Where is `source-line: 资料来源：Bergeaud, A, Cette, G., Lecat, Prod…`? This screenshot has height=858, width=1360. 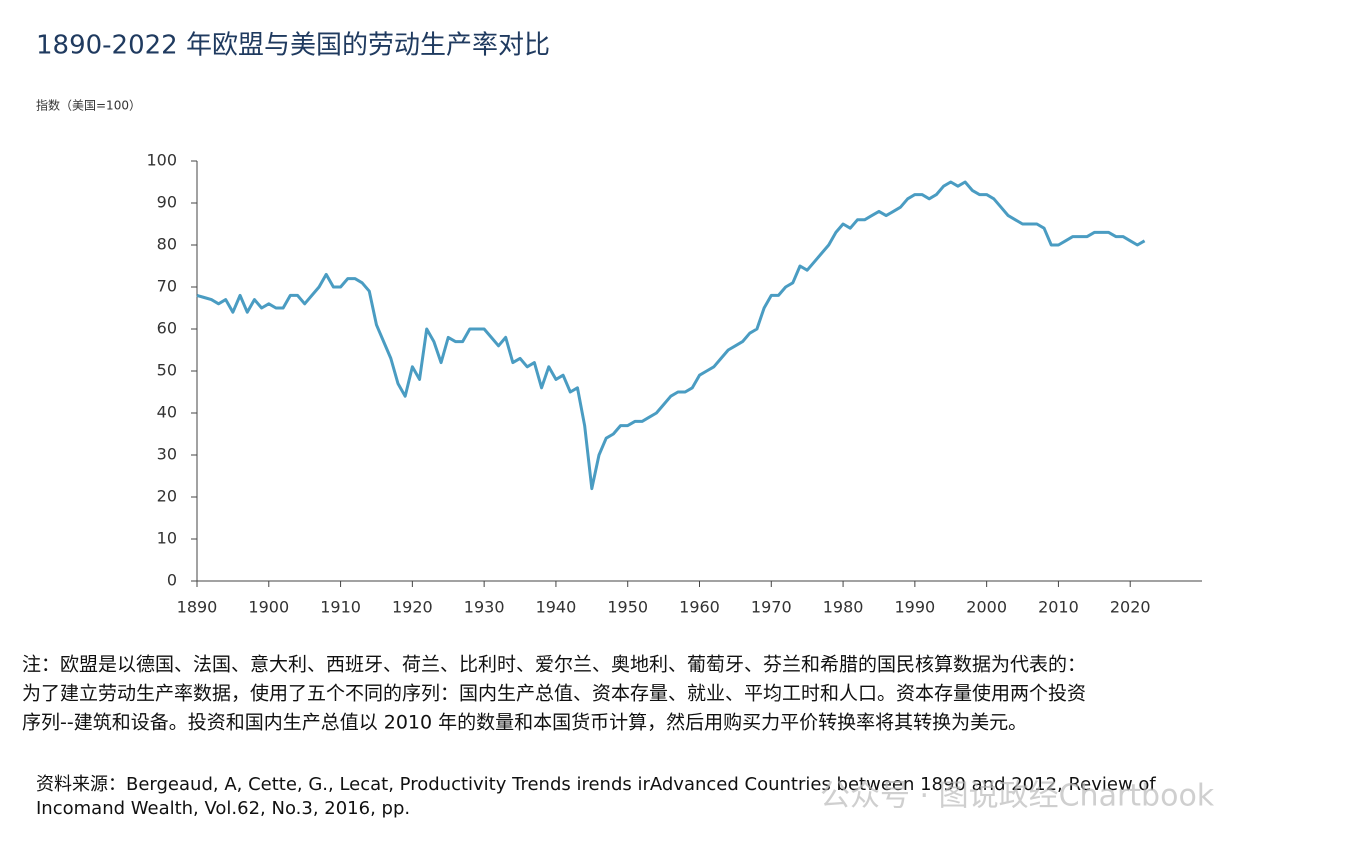 source-line: 资料来源：Bergeaud, A, Cette, G., Lecat, Prod… is located at coordinates (596, 784).